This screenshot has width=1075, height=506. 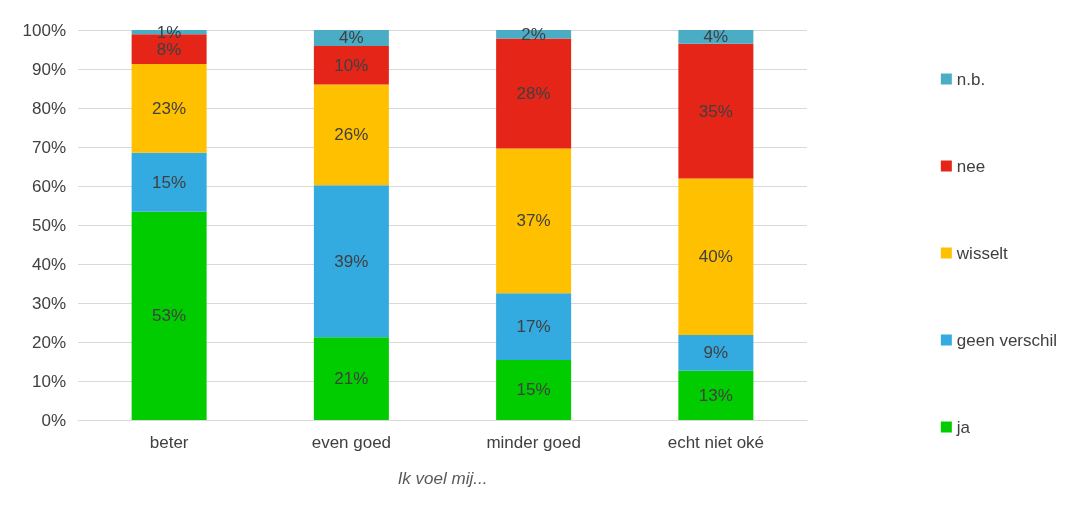 I want to click on y-tick-label: 50%, so click(x=48, y=225).